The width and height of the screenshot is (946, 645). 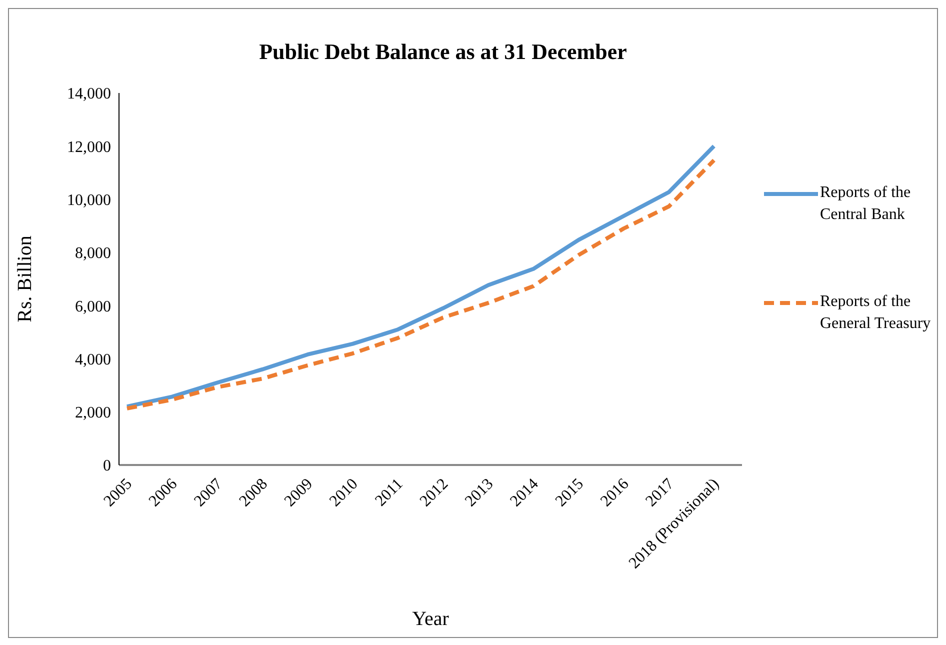 I want to click on y-tick-label: 4,000, so click(x=93, y=359).